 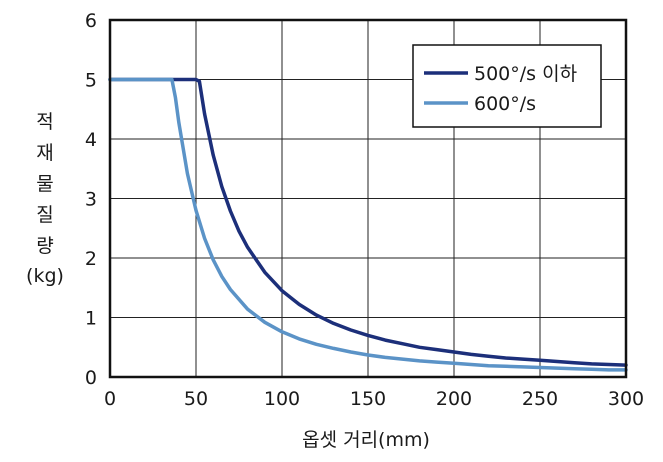 What do you see at coordinates (91, 319) in the screenshot?
I see `y-tick-label: 1` at bounding box center [91, 319].